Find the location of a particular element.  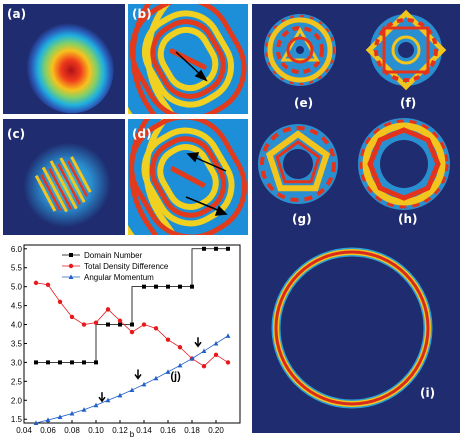

y-tick-label: 3.5 is located at coordinates (17, 343).